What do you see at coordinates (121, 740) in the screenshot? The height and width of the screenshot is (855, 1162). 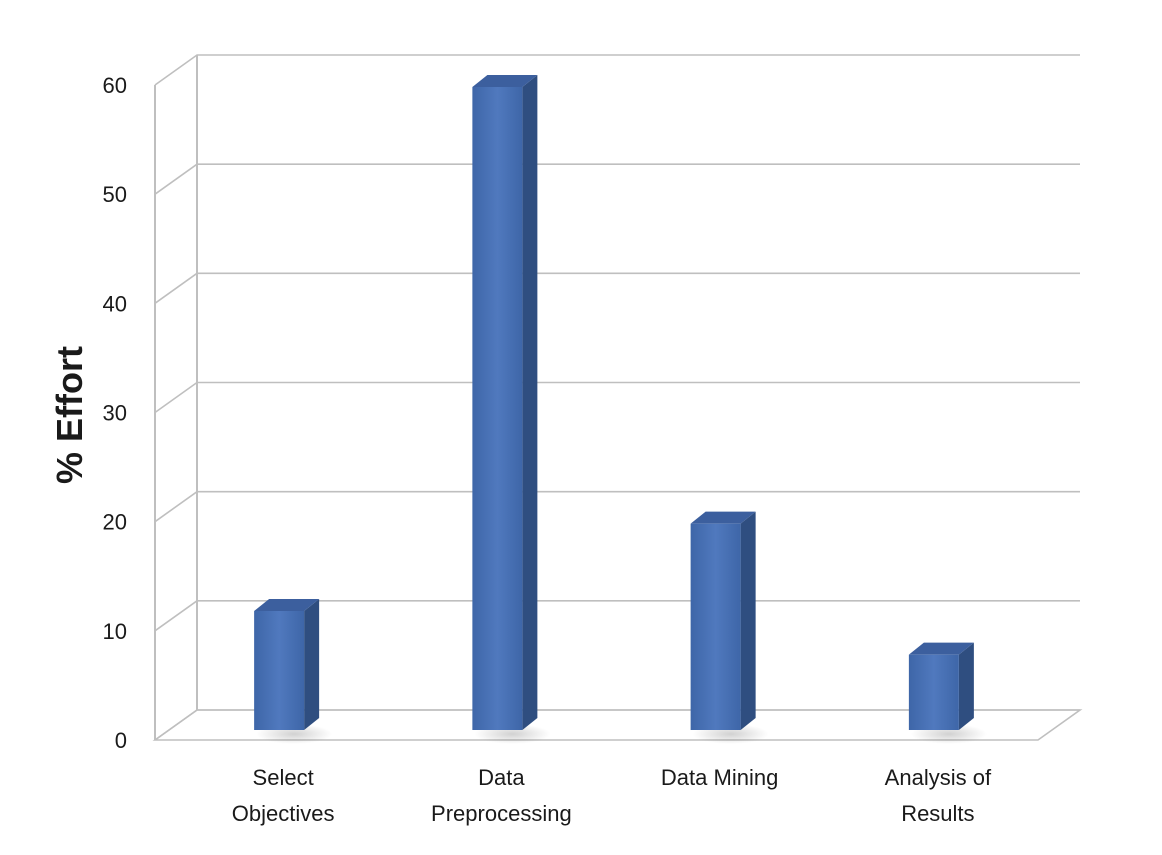 I see `y-tick-label: 0` at bounding box center [121, 740].